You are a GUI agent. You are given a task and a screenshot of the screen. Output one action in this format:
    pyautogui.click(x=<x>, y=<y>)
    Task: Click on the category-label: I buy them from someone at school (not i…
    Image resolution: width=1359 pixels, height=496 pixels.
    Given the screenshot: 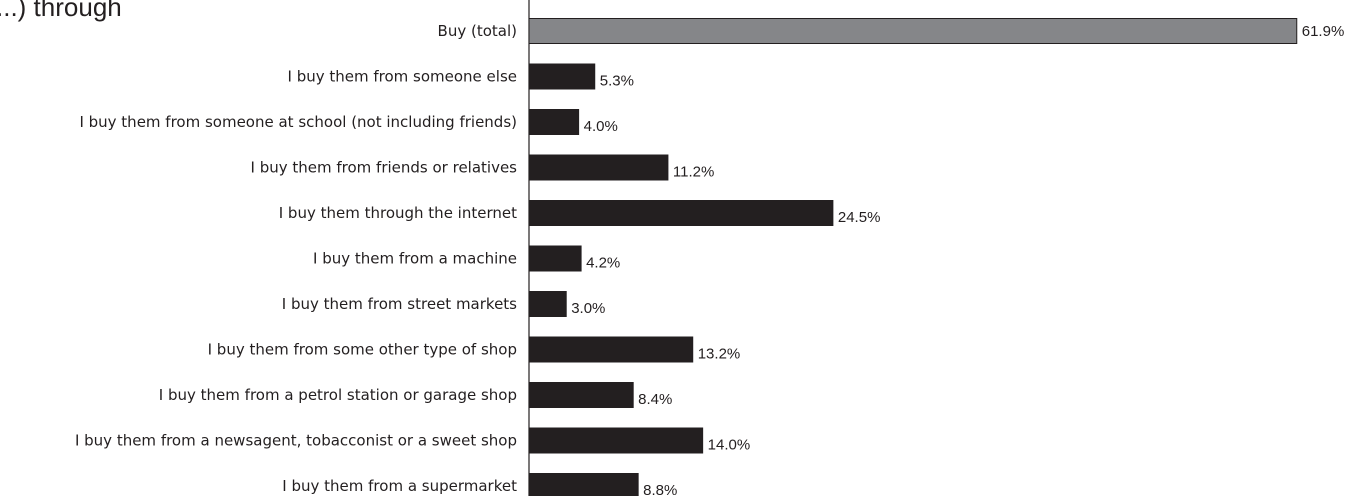 What is the action you would take?
    pyautogui.click(x=298, y=122)
    